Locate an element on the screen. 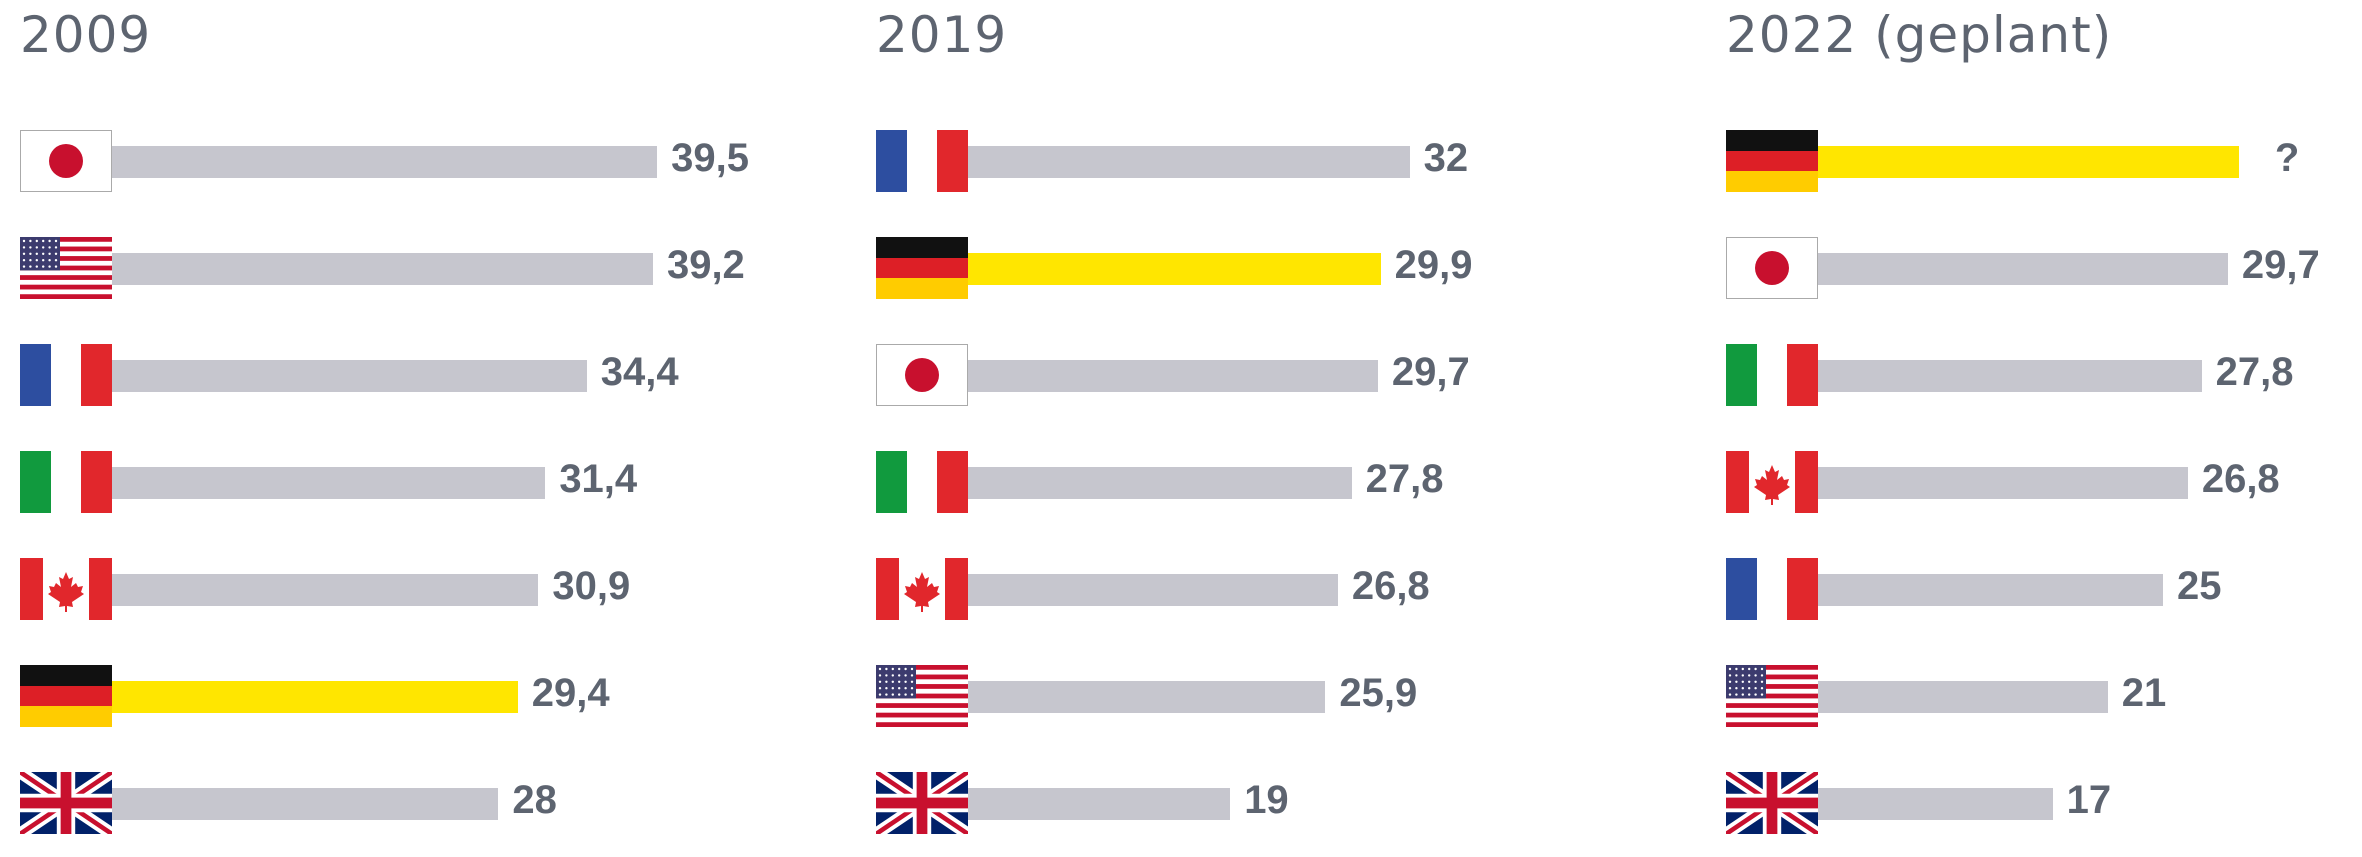  bar-row: 30,9 is located at coordinates (380, 590).